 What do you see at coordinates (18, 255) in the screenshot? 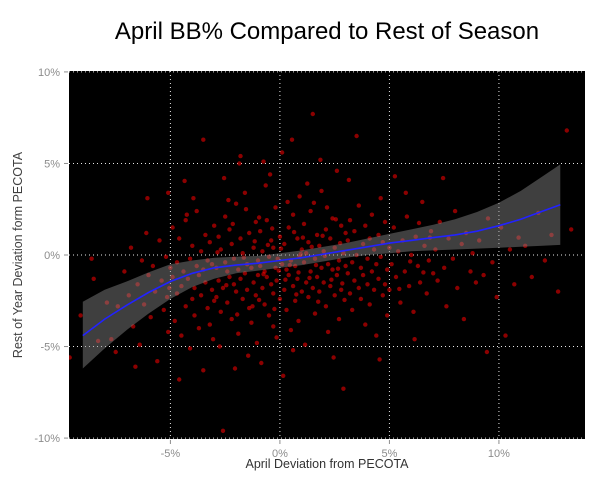
I see `y-axis-title: Rest of Year Deviation form PECOTA` at bounding box center [18, 255].